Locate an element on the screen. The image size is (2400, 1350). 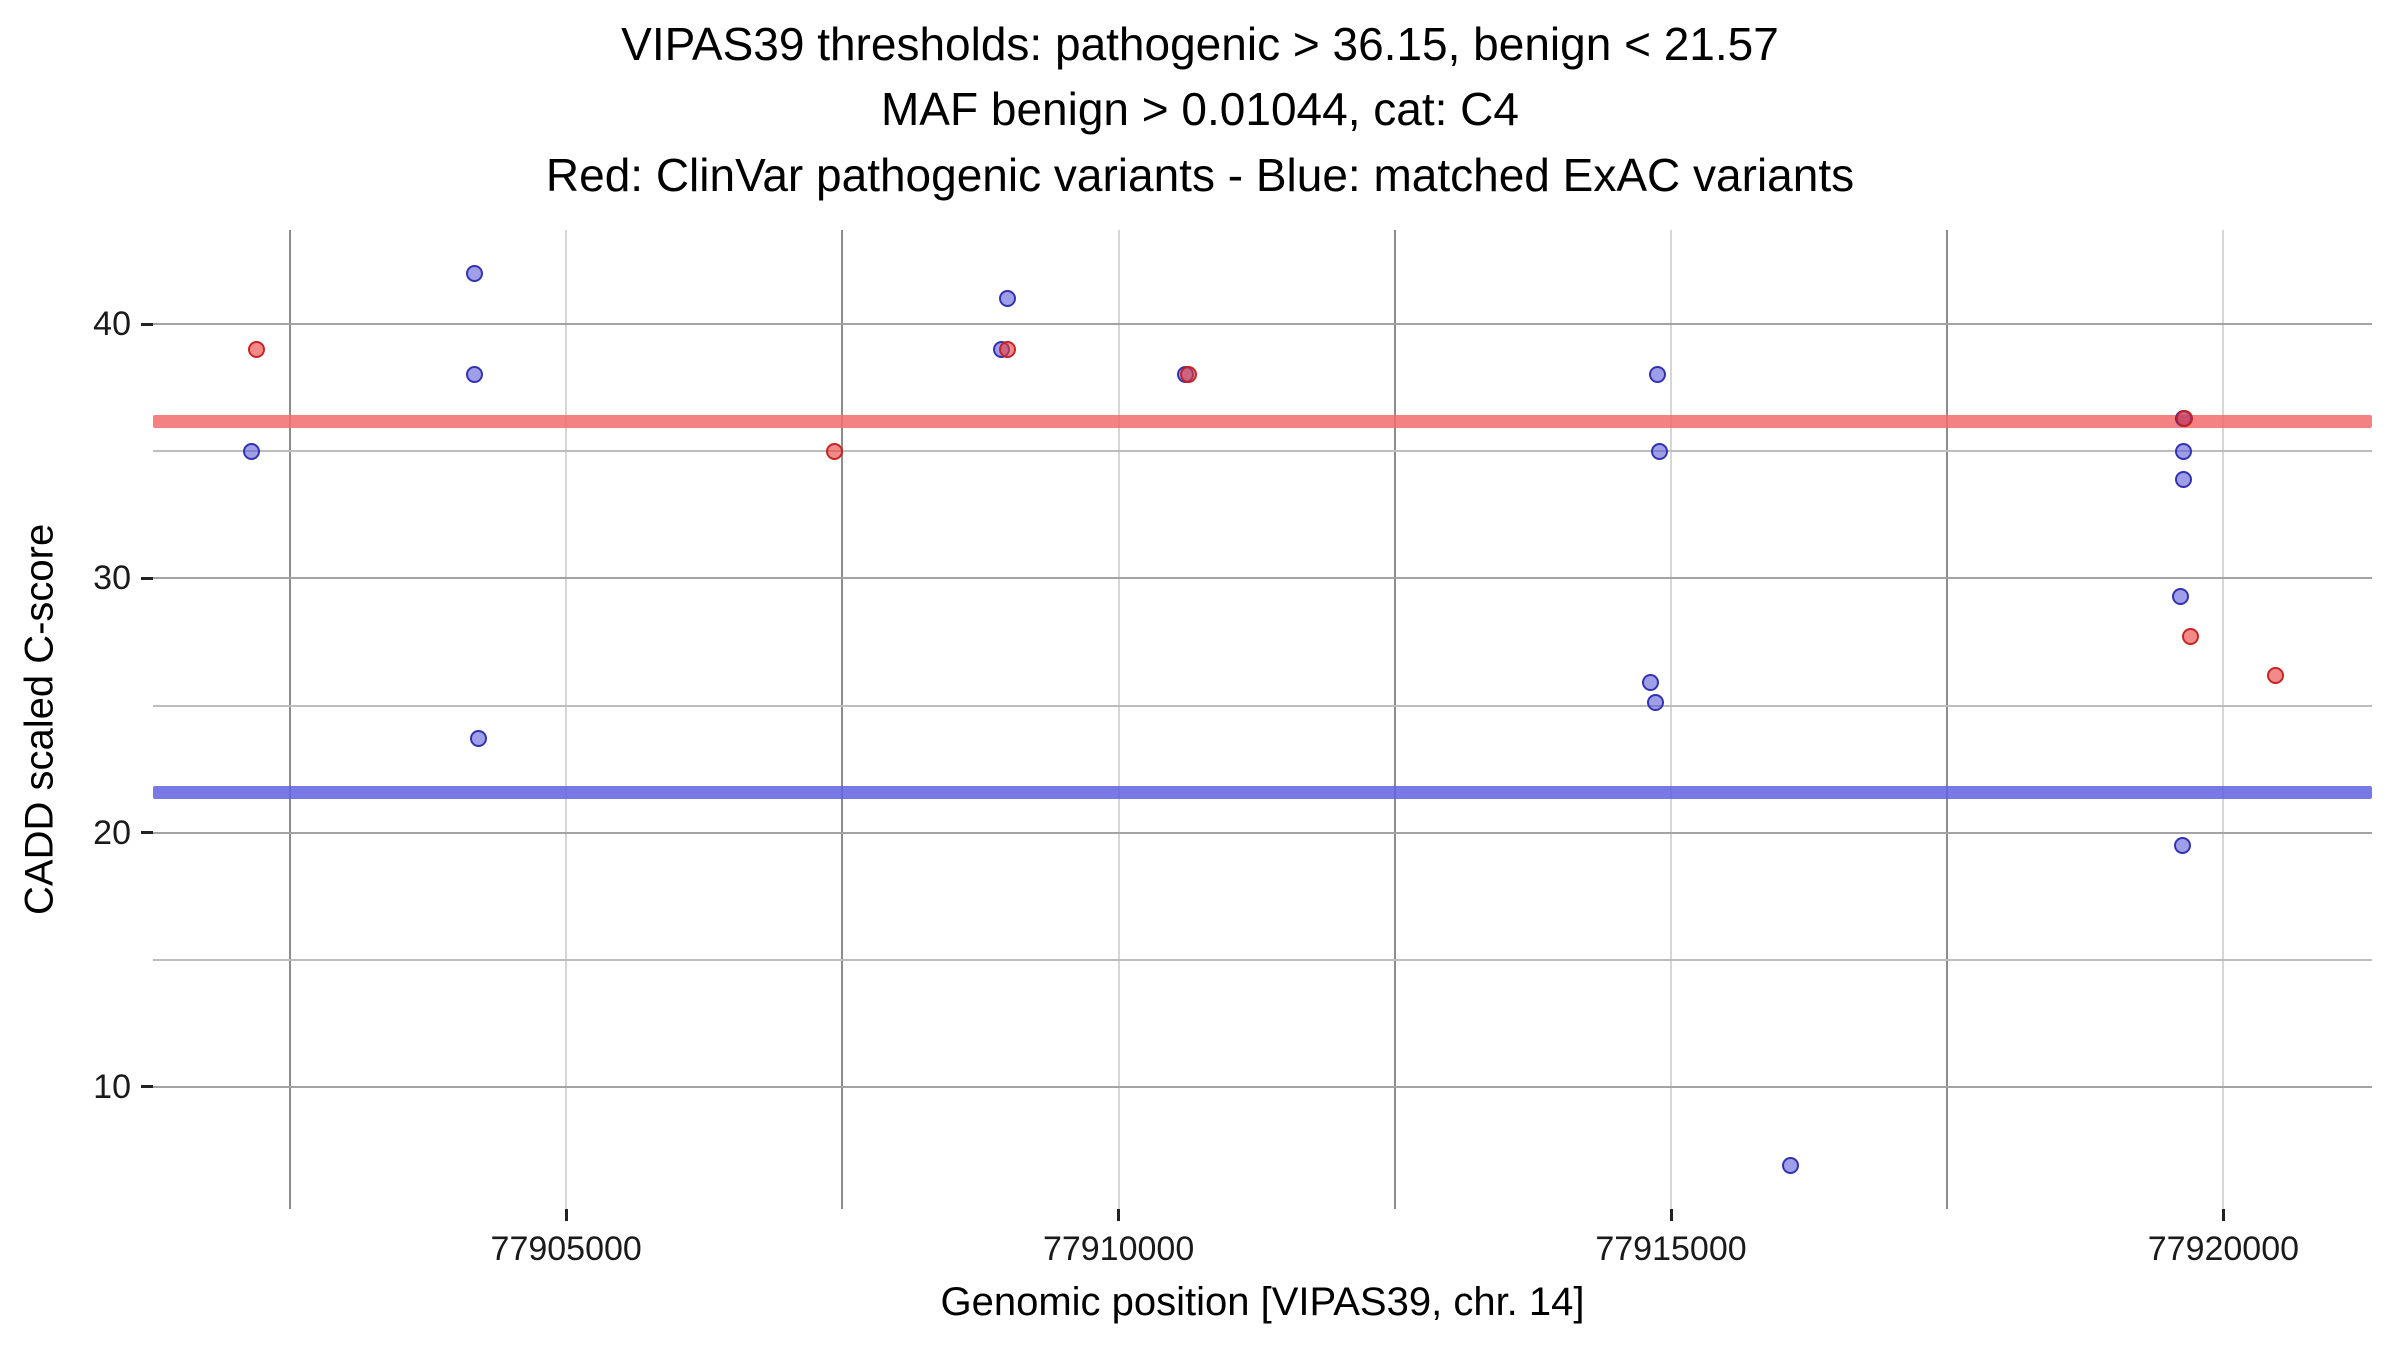
y-tick-label: 40 is located at coordinates (112, 324).